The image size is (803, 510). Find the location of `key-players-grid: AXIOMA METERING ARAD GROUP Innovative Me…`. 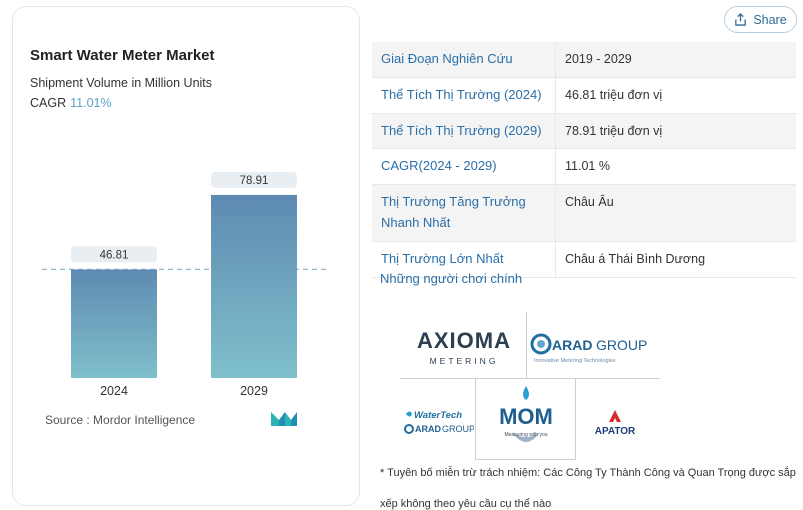

key-players-grid: AXIOMA METERING ARAD GROUP Innovative Me… is located at coordinates (530, 385).